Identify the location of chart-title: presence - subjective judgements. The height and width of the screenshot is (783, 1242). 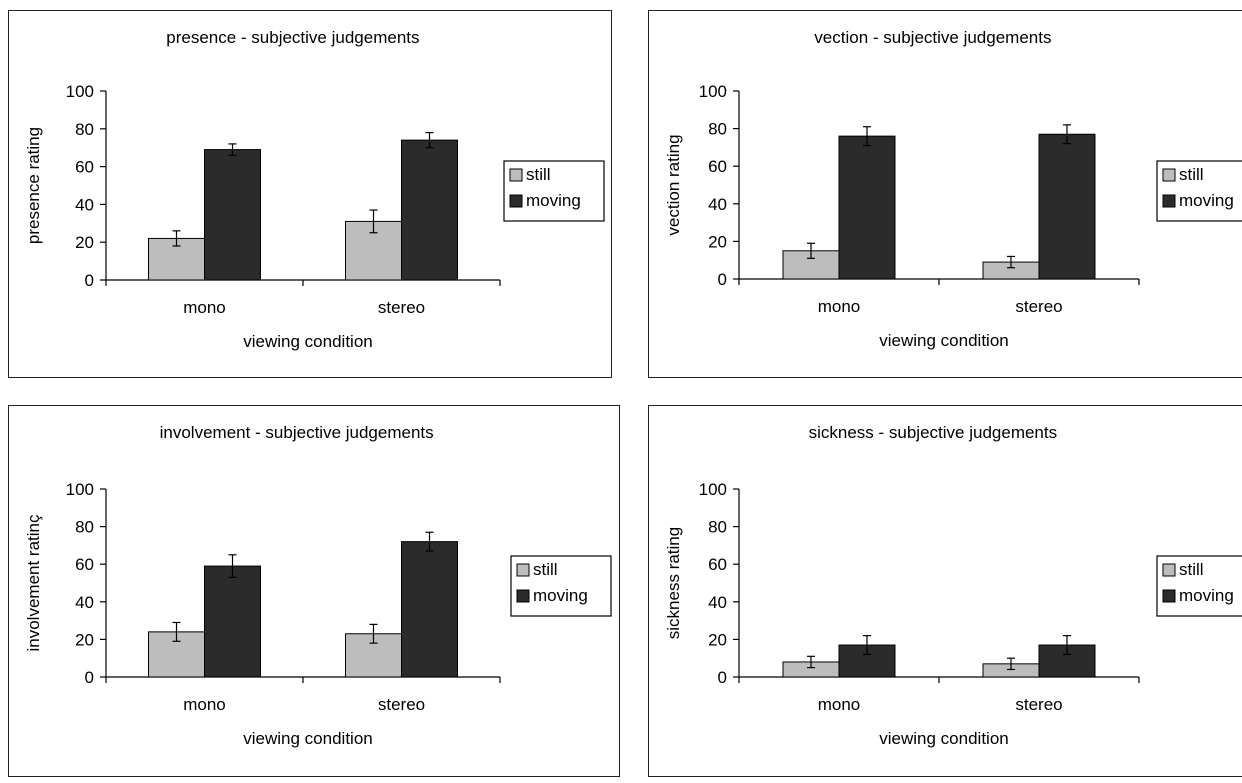
(292, 37).